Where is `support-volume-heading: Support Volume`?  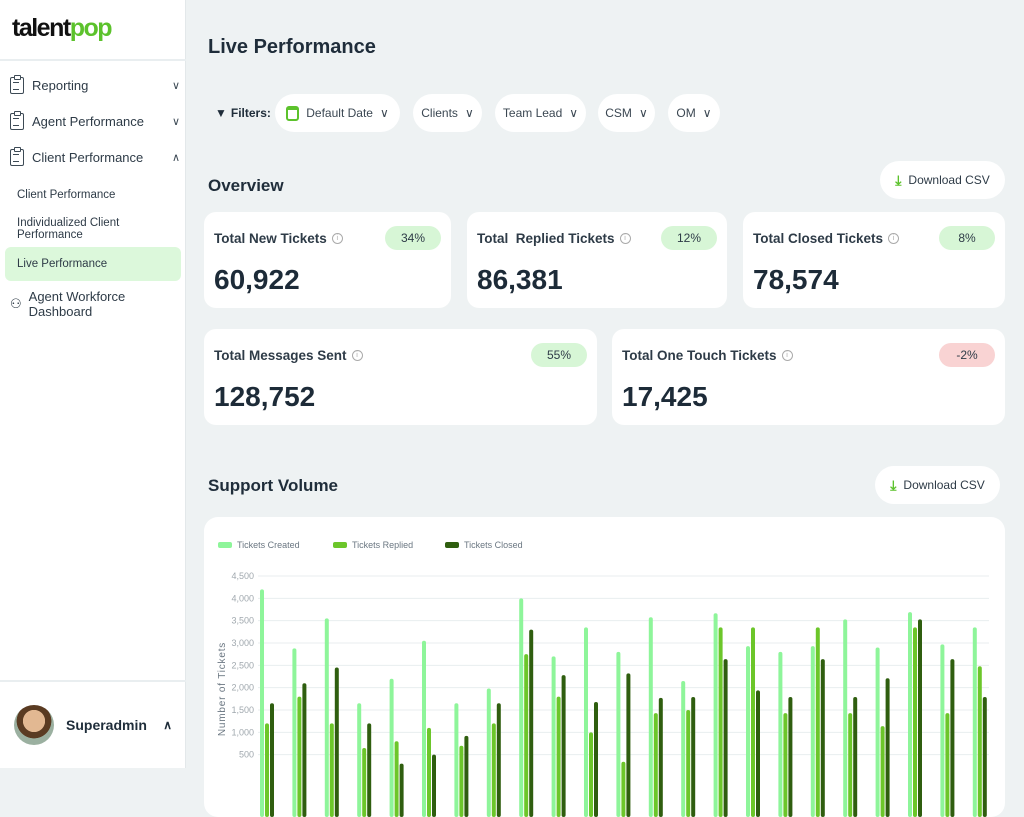 support-volume-heading: Support Volume is located at coordinates (273, 485).